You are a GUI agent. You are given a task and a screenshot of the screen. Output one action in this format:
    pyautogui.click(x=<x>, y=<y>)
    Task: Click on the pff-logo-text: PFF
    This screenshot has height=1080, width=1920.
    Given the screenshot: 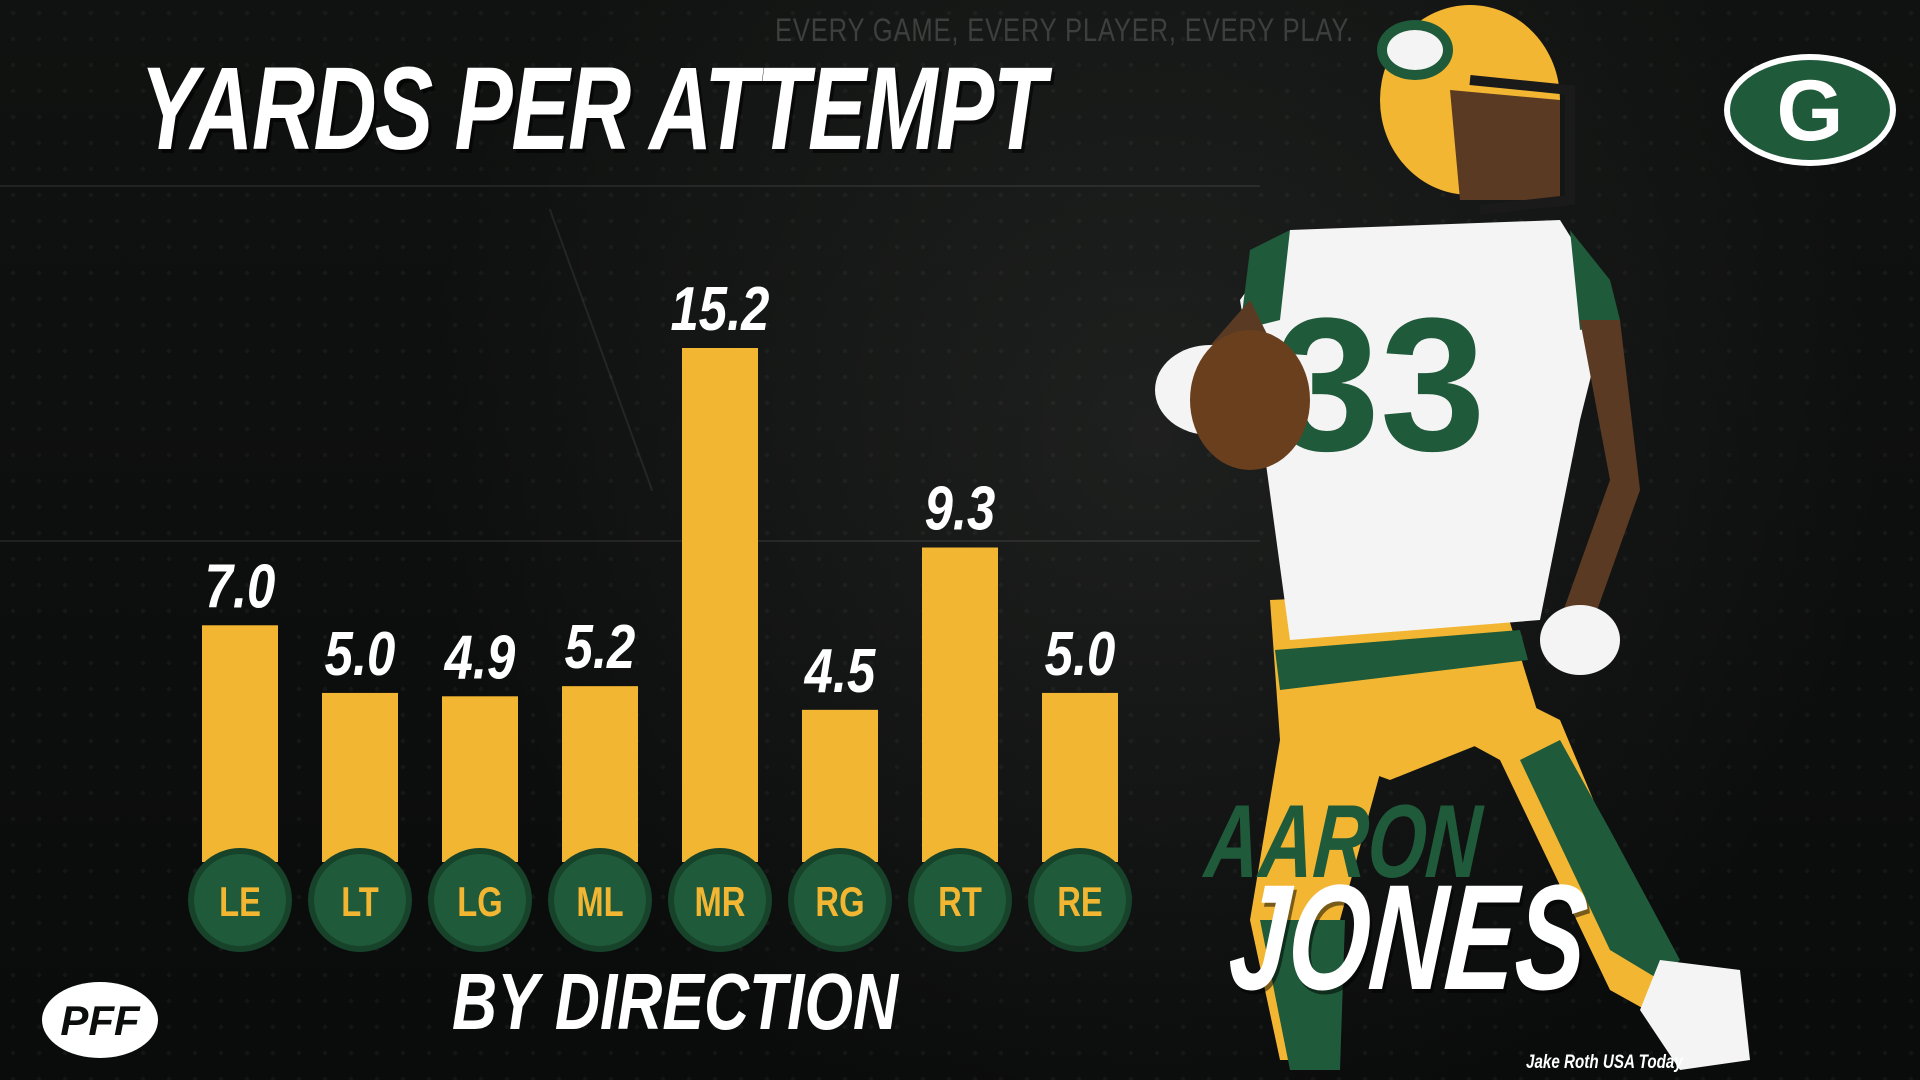 What is the action you would take?
    pyautogui.click(x=100, y=1020)
    